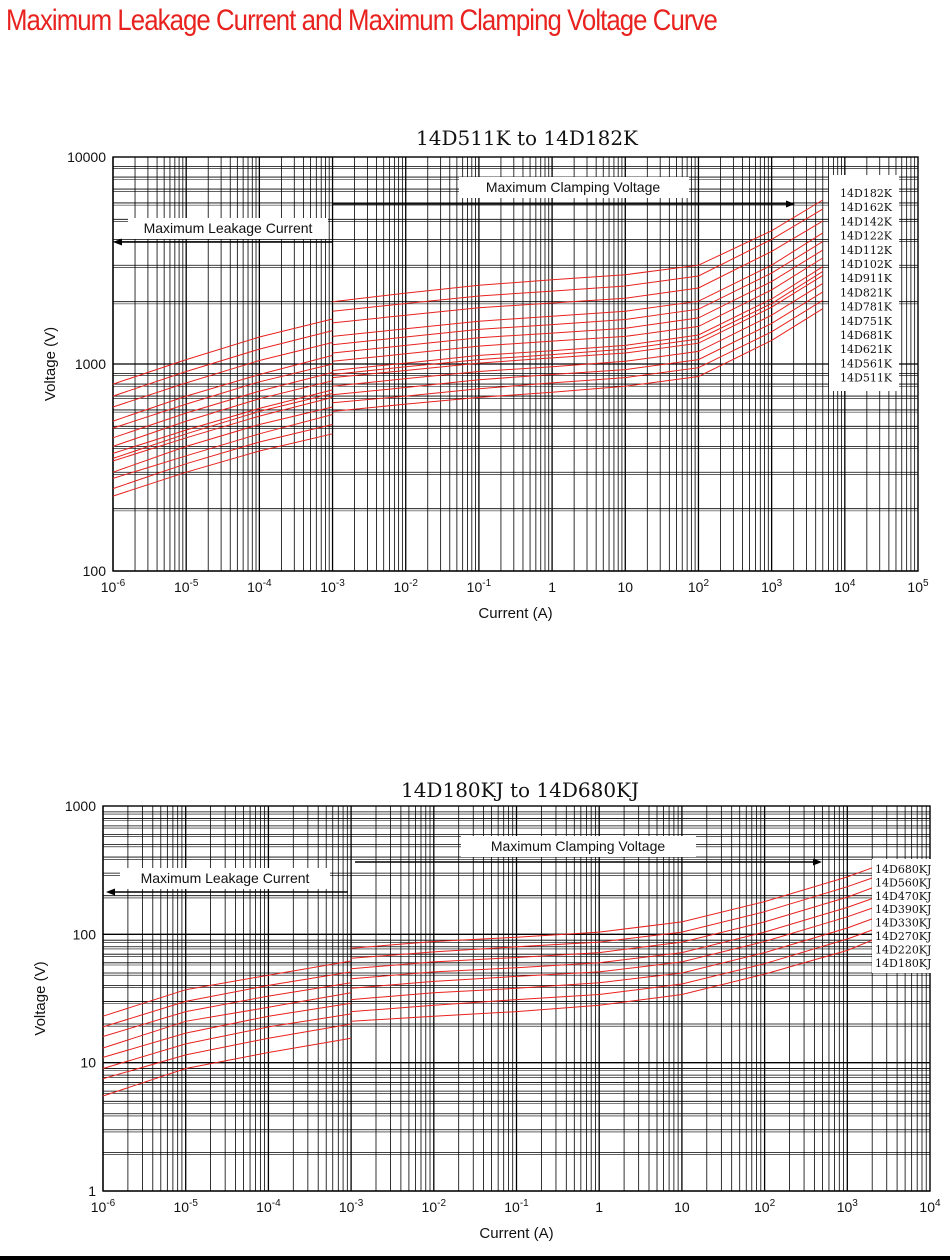  I want to click on x-tick-label: 10⁵, so click(918, 586).